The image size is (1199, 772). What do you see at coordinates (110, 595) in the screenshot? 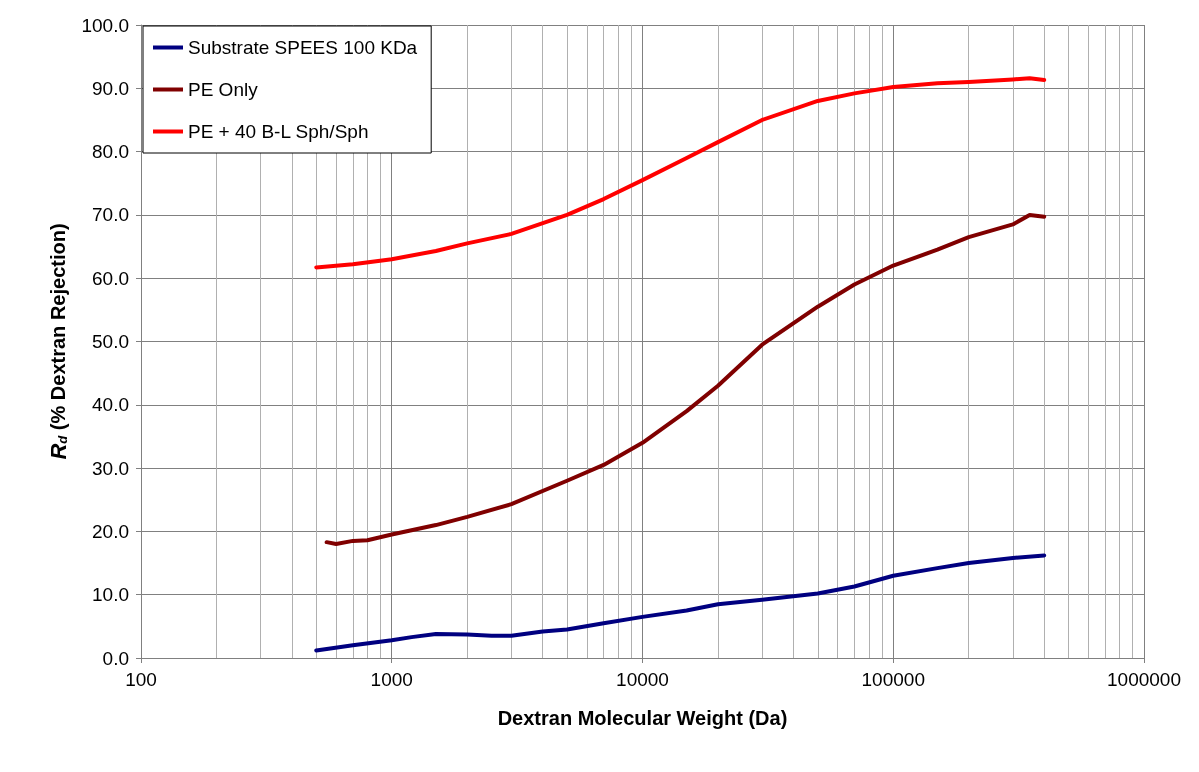
I see `y-tick-label: 10.0` at bounding box center [110, 595].